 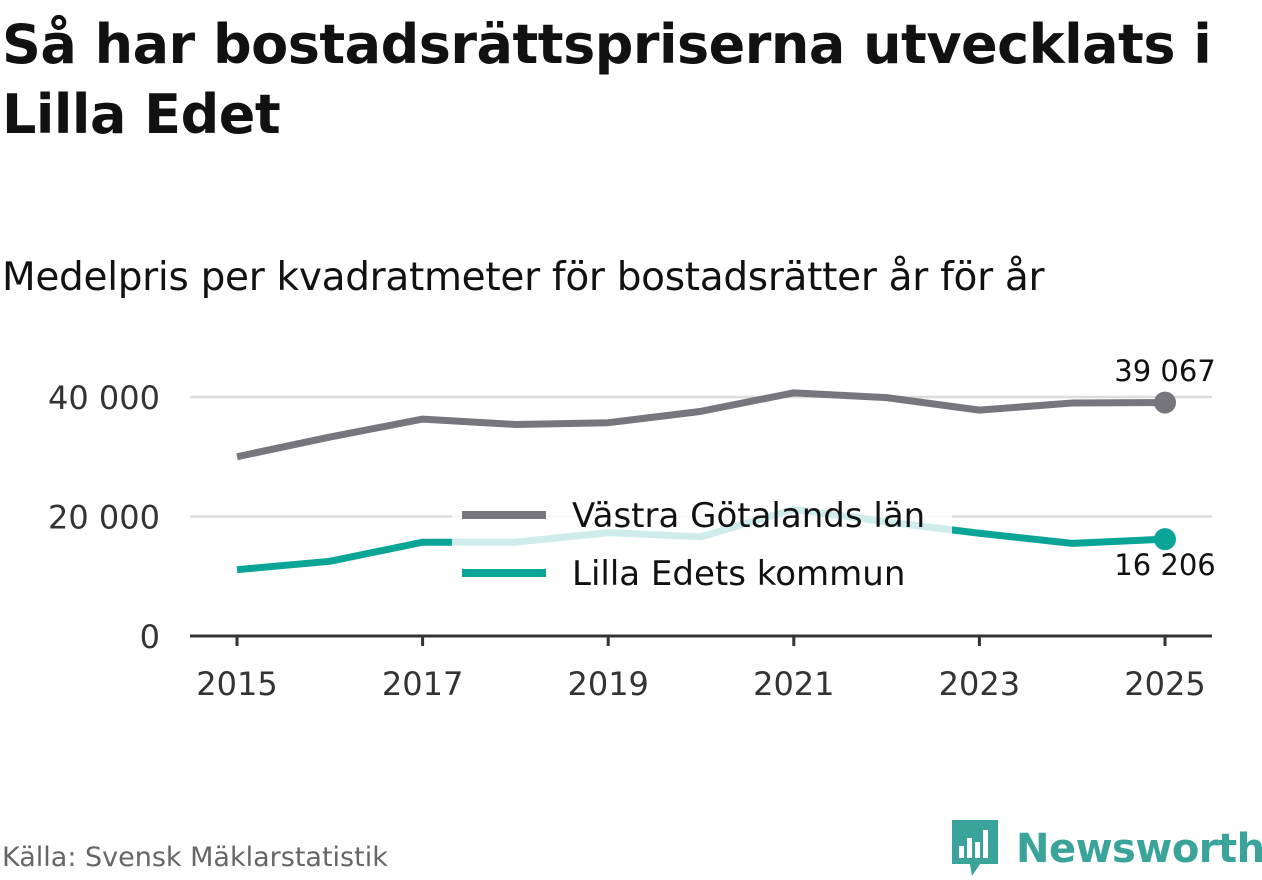 I want to click on brand-name: Newsworthy, so click(x=1139, y=849).